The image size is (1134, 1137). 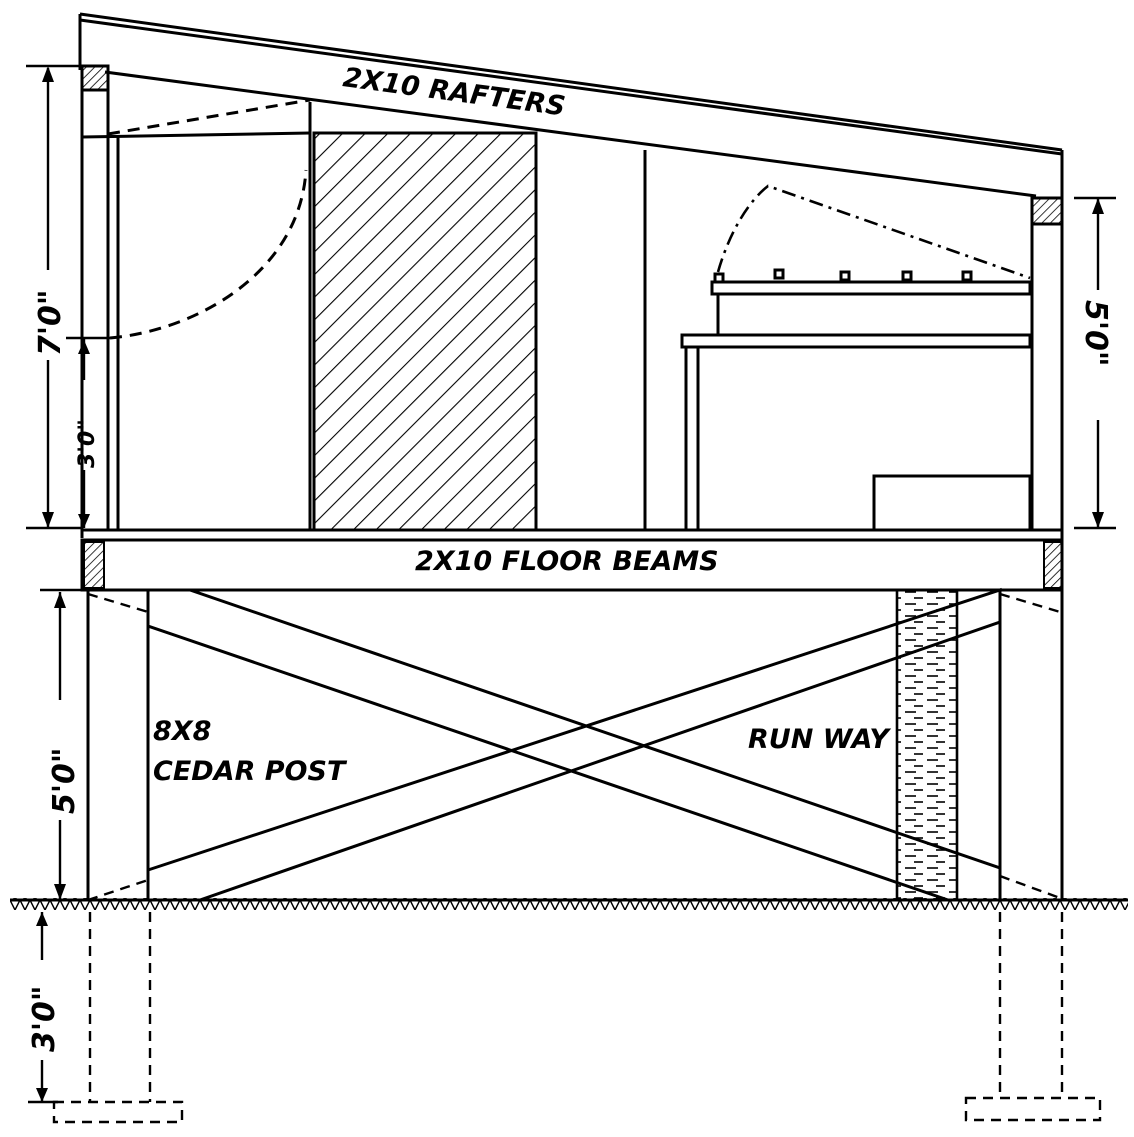 I want to click on arrow-3ft-top, so click(x=84, y=347).